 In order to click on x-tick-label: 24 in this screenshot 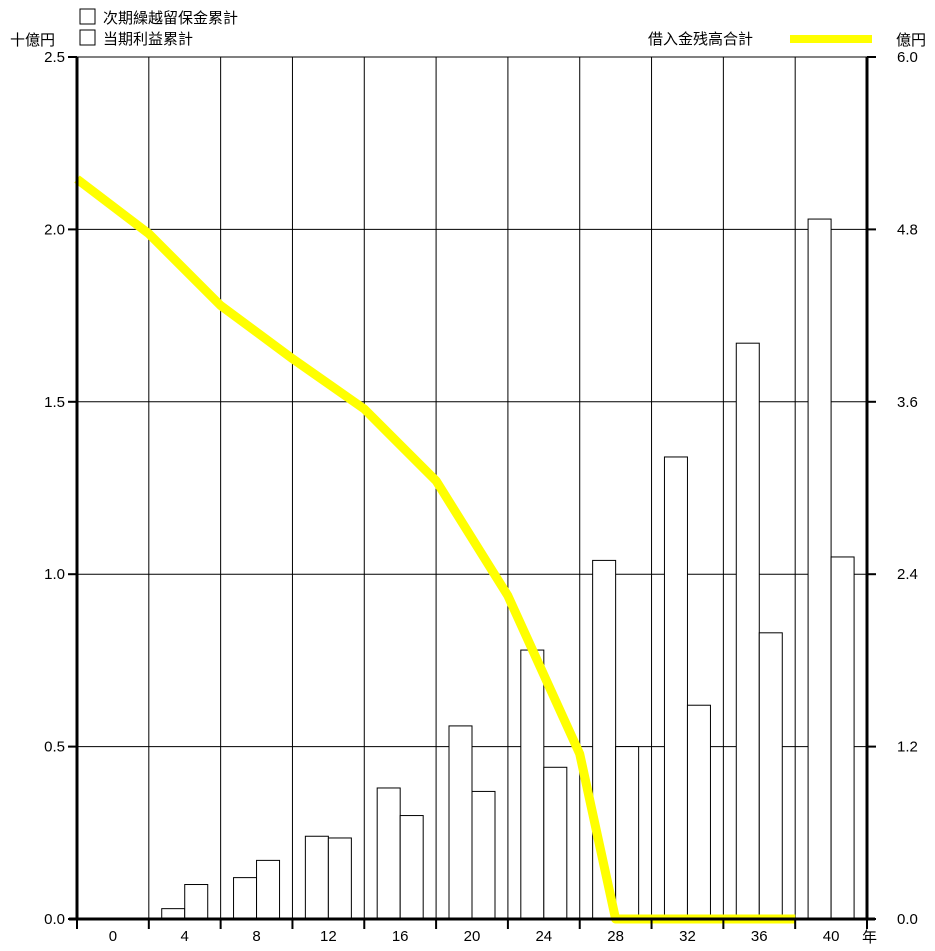, I will do `click(543, 936)`.